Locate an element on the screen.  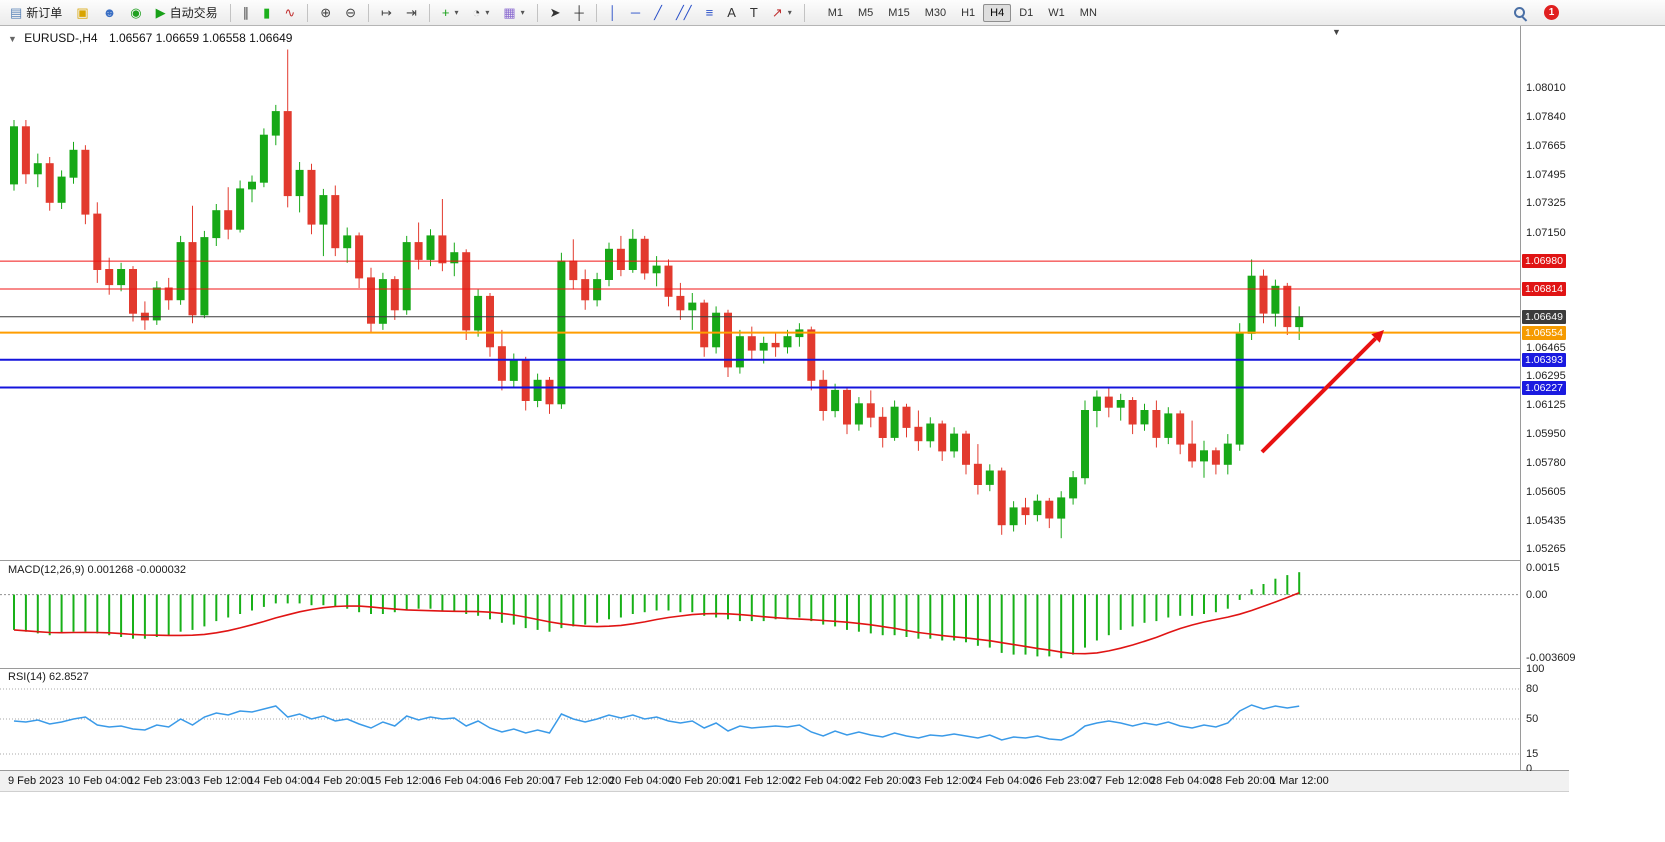
trendline-button: ╱ is located at coordinates (658, 13).